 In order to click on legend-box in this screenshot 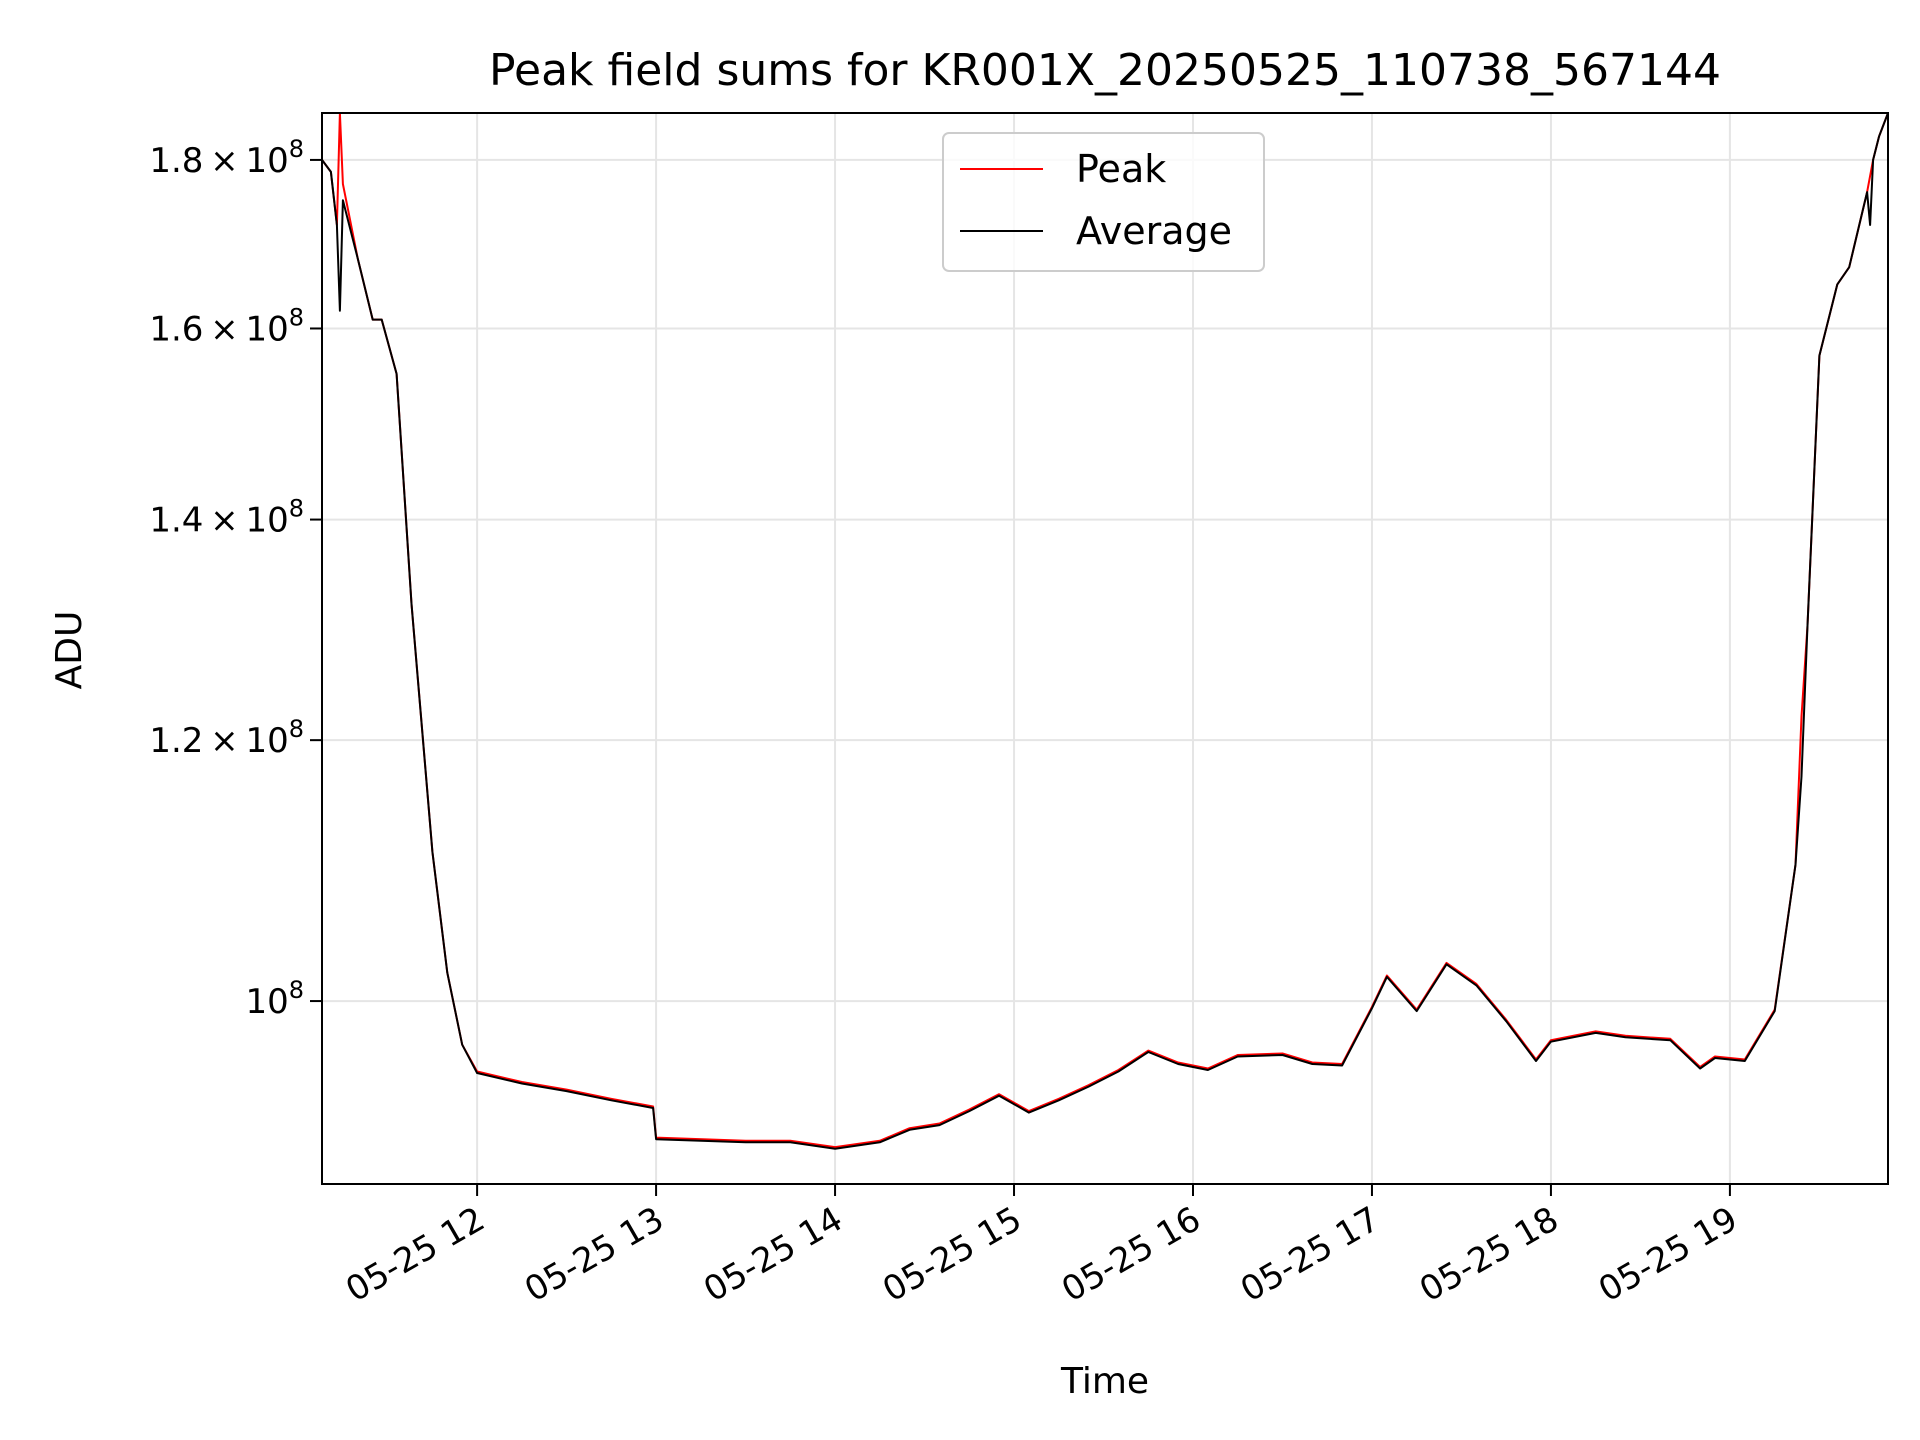, I will do `click(1103, 202)`.